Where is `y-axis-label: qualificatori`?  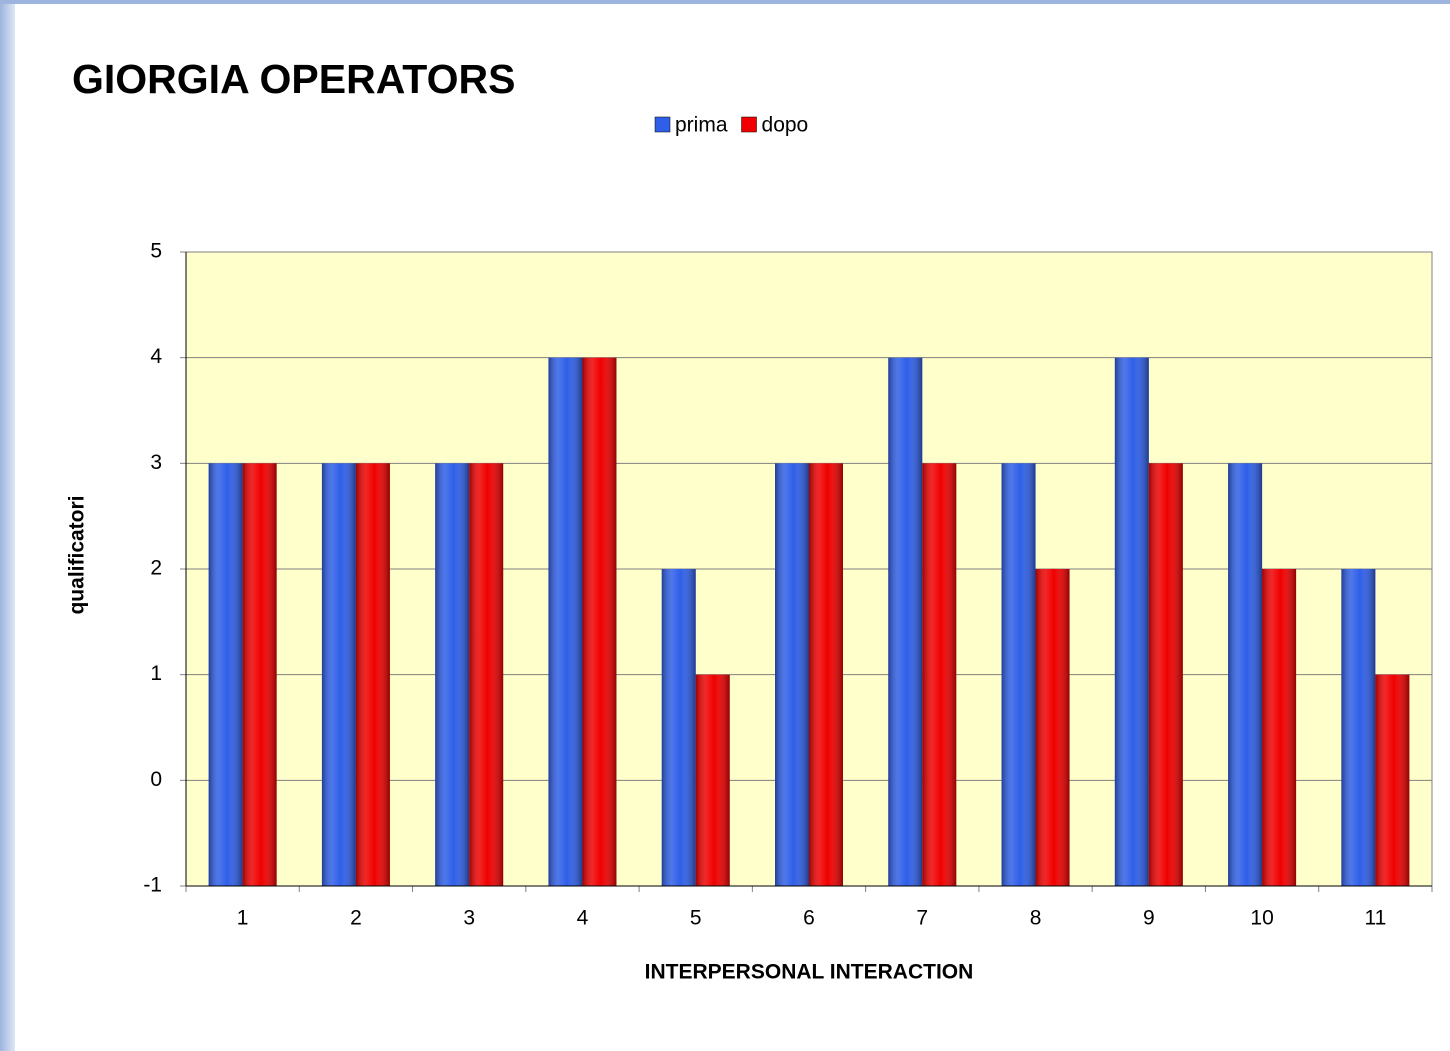
y-axis-label: qualificatori is located at coordinates (77, 554).